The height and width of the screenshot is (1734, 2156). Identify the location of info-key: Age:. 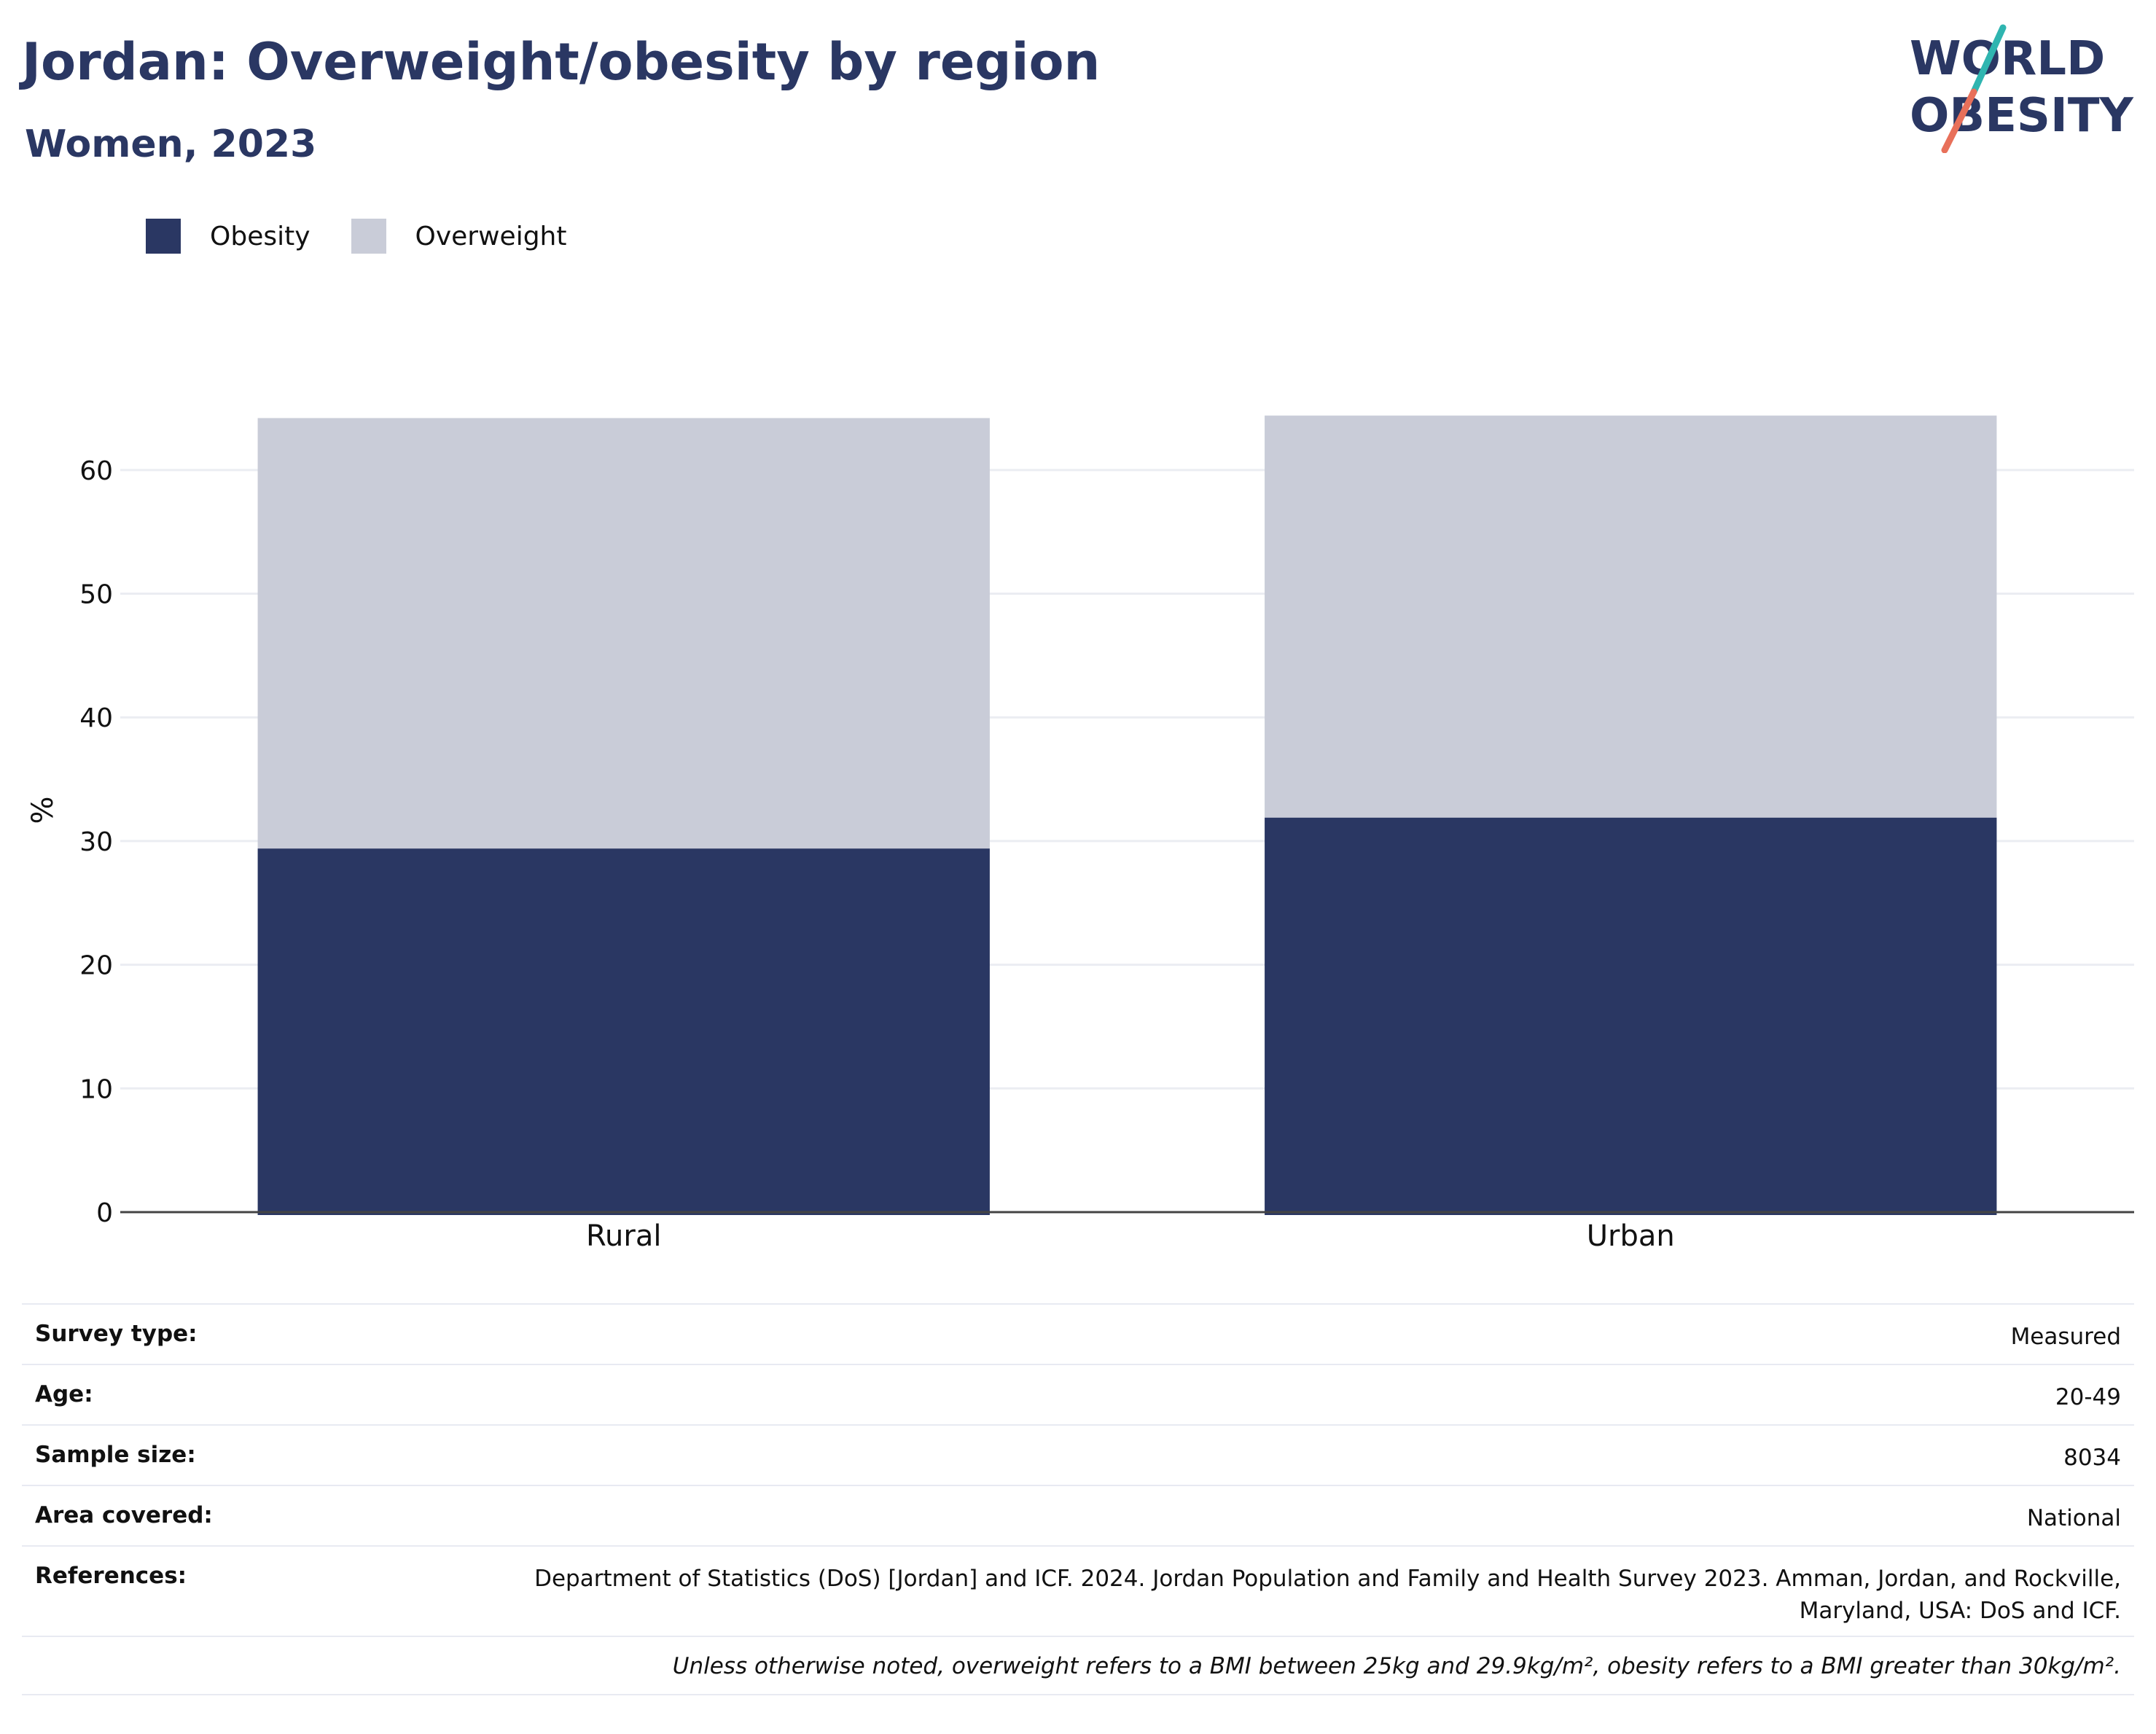
(64, 1394).